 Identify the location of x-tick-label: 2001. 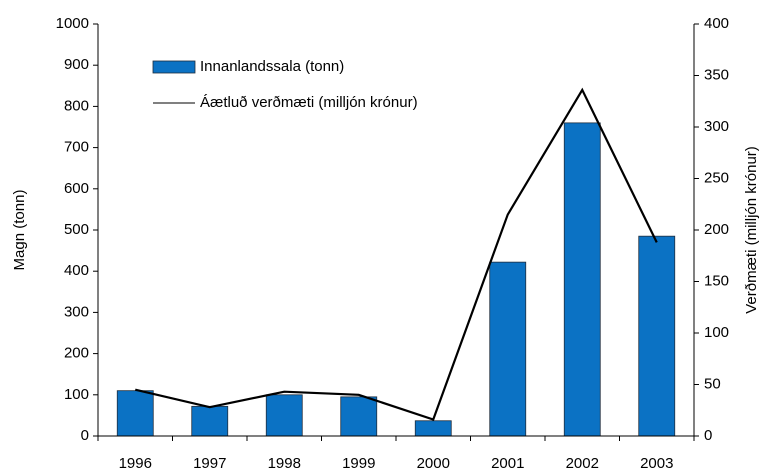
(507, 463).